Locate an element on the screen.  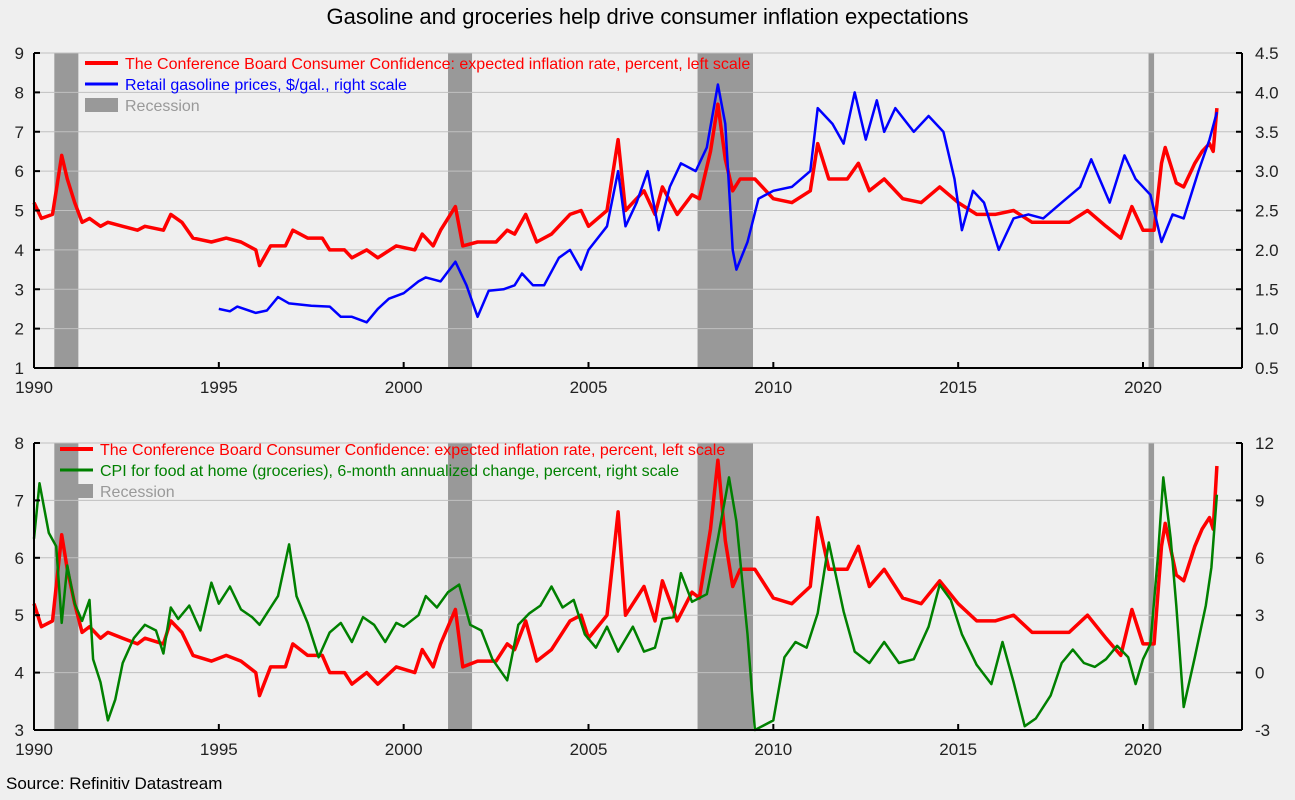
left-tick-label: 1 is located at coordinates (19, 368).